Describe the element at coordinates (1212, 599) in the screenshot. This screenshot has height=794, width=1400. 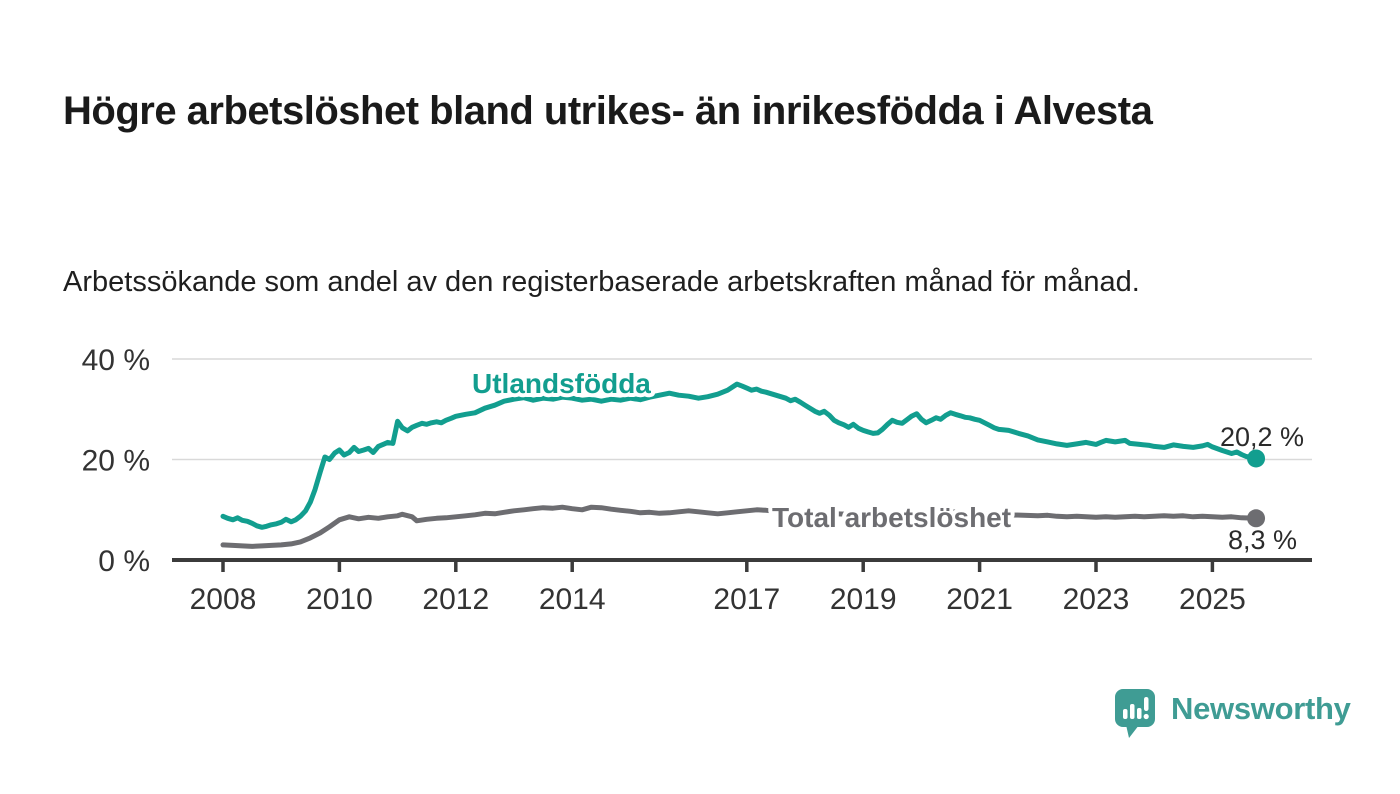
I see `x-axis-tick-label: 2025` at that location.